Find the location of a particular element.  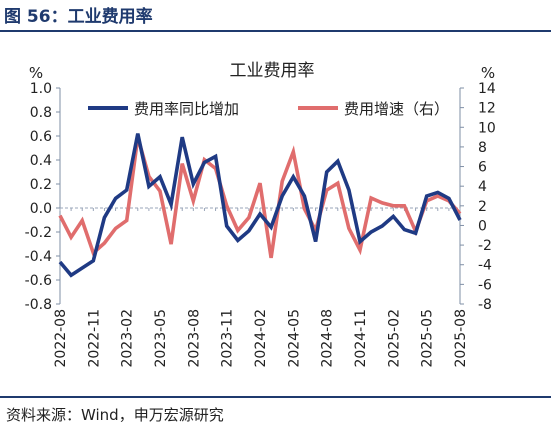

x-axis-tick-label: 2025-08 is located at coordinates (461, 338).